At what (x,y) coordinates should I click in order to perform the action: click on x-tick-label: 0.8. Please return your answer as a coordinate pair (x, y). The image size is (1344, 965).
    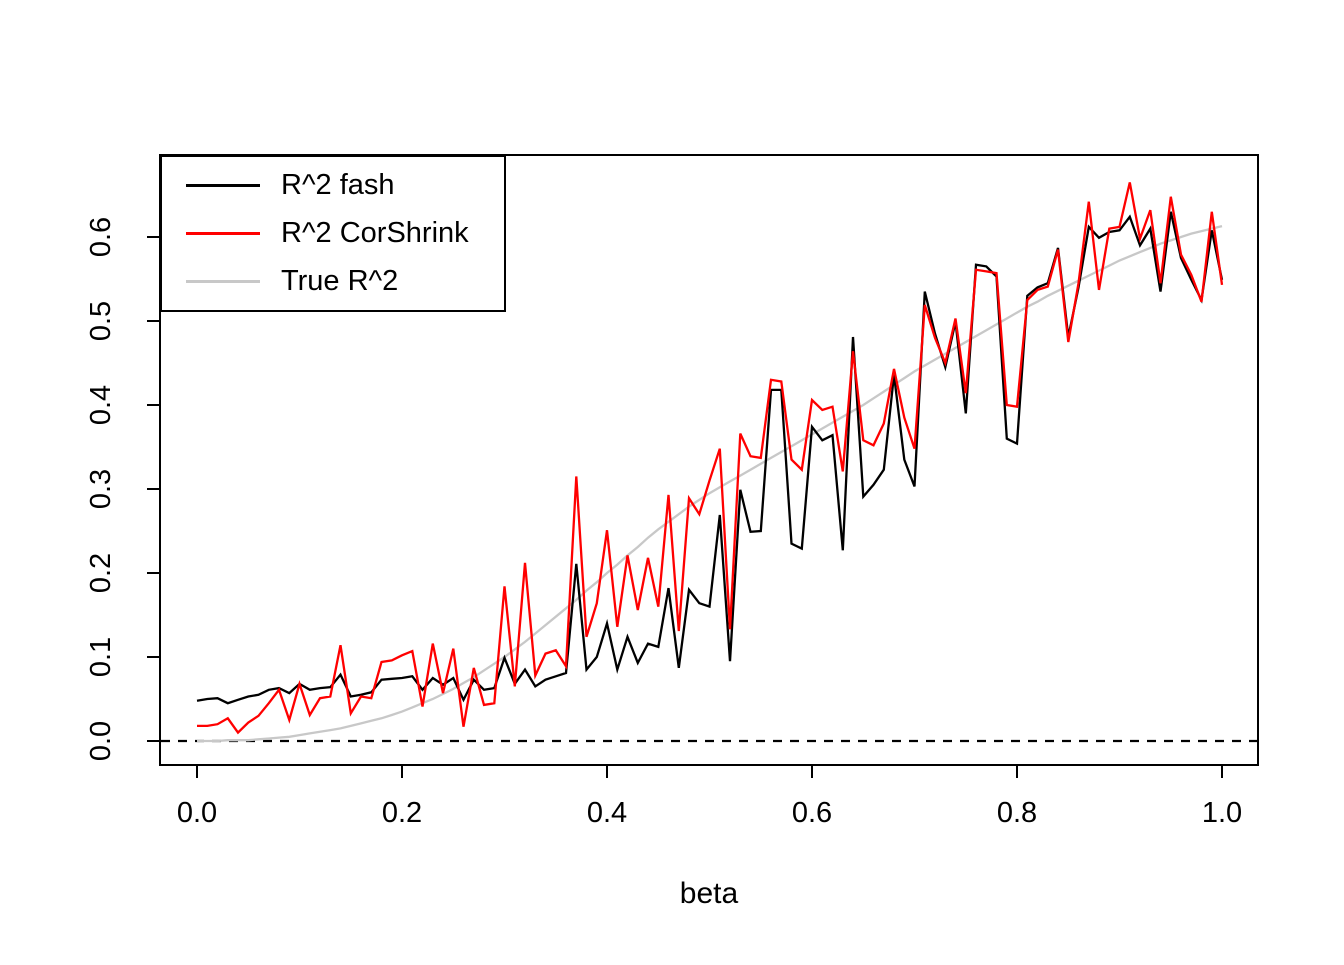
    Looking at the image, I should click on (1017, 813).